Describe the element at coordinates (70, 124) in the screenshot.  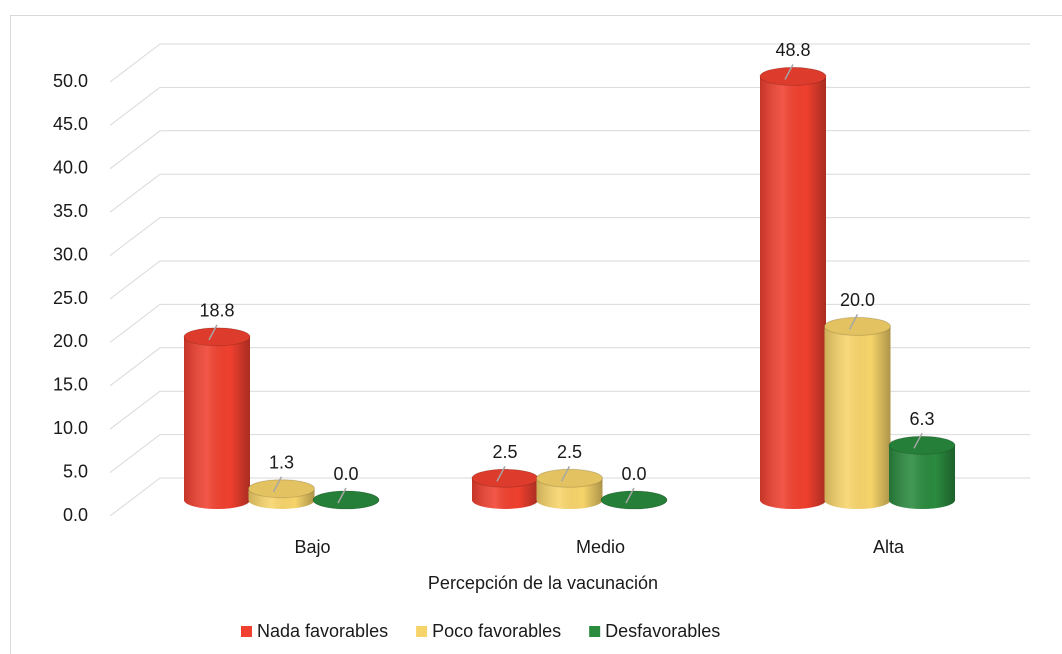
I see `y-tick-label: 45.0` at that location.